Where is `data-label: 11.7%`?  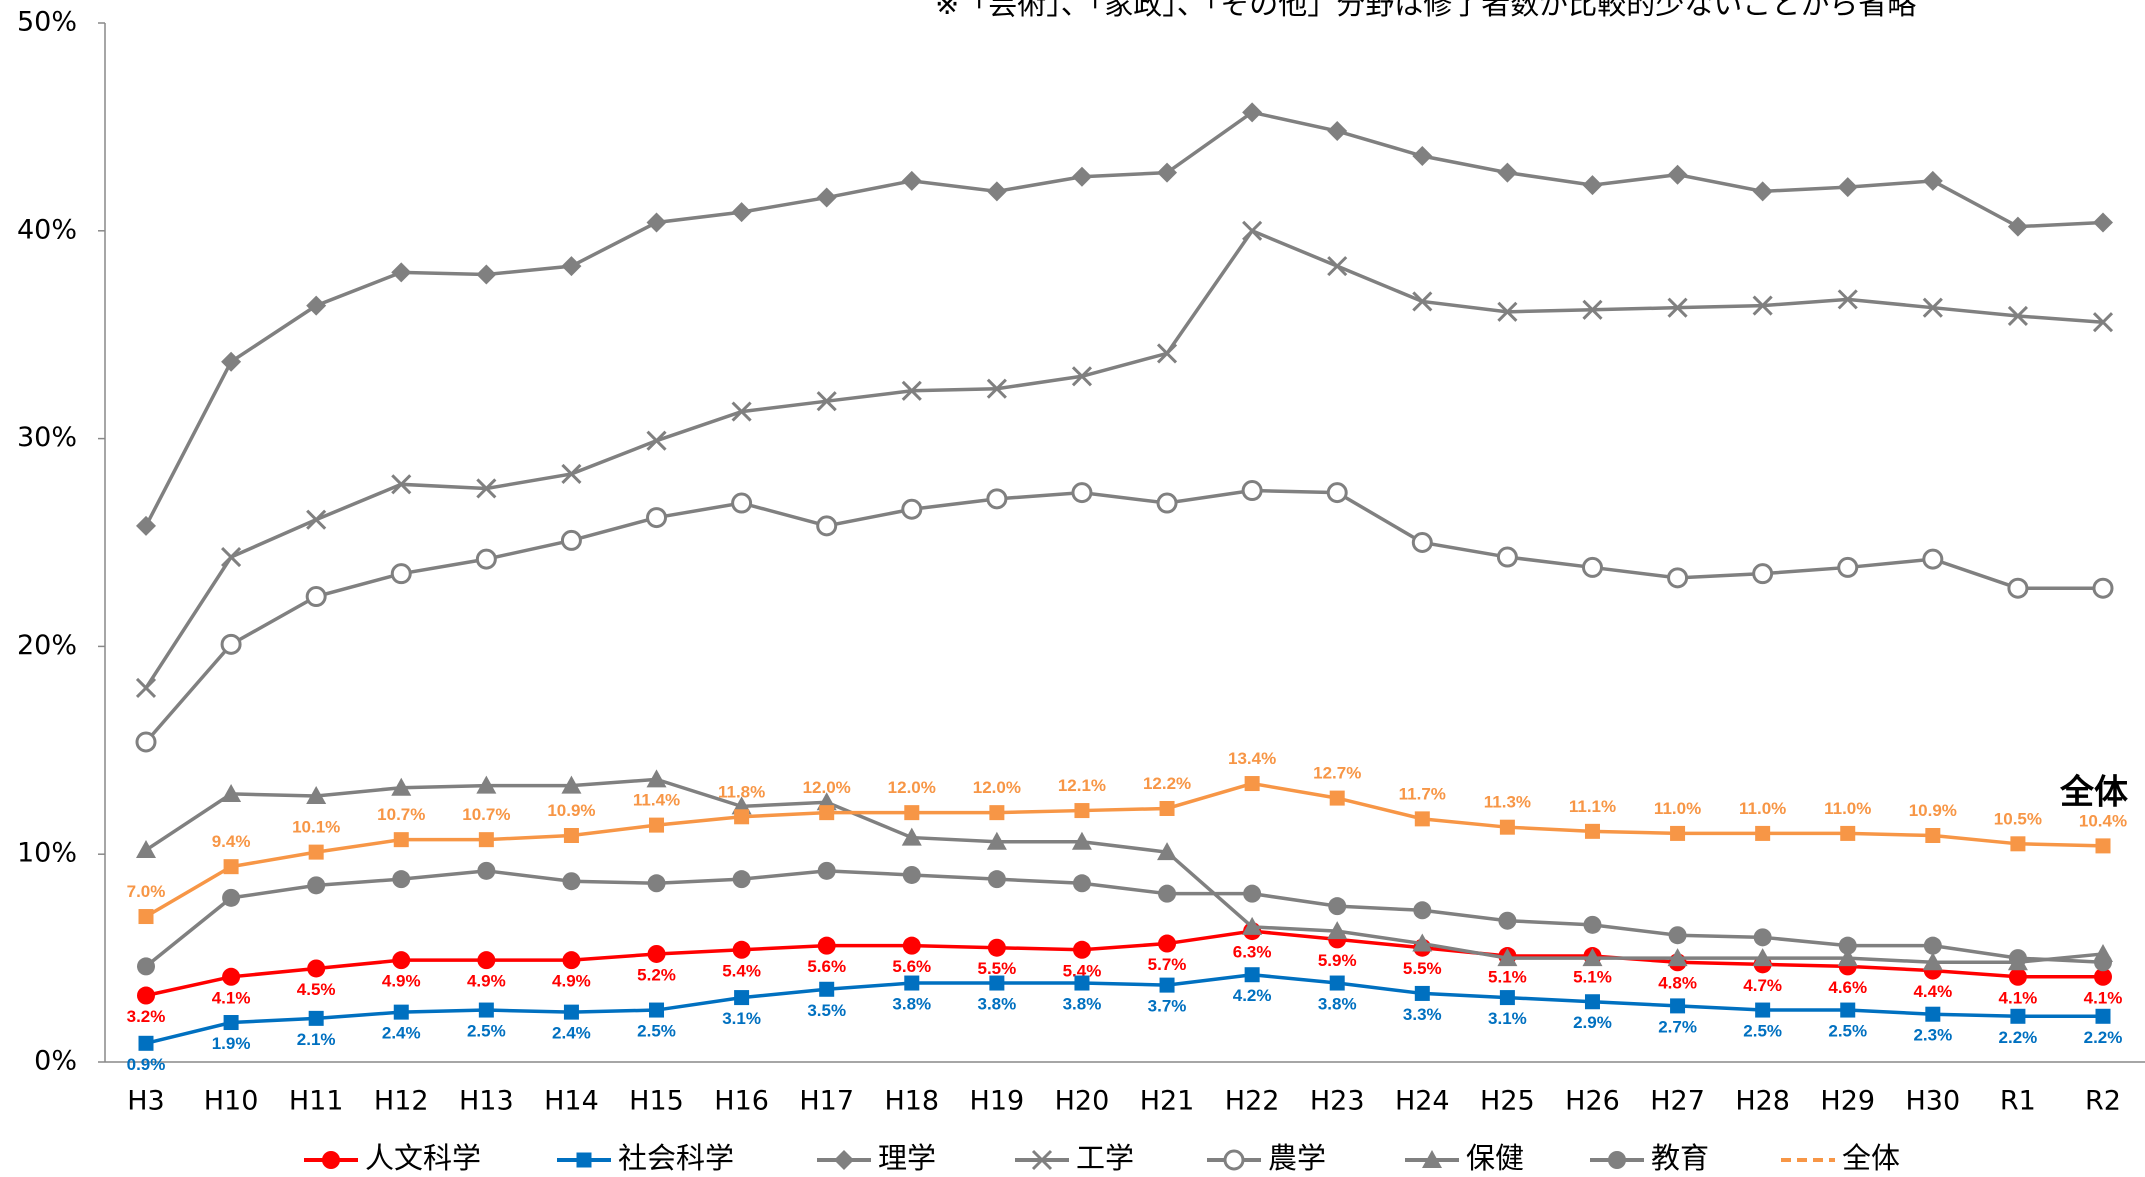
data-label: 11.7% is located at coordinates (1422, 793).